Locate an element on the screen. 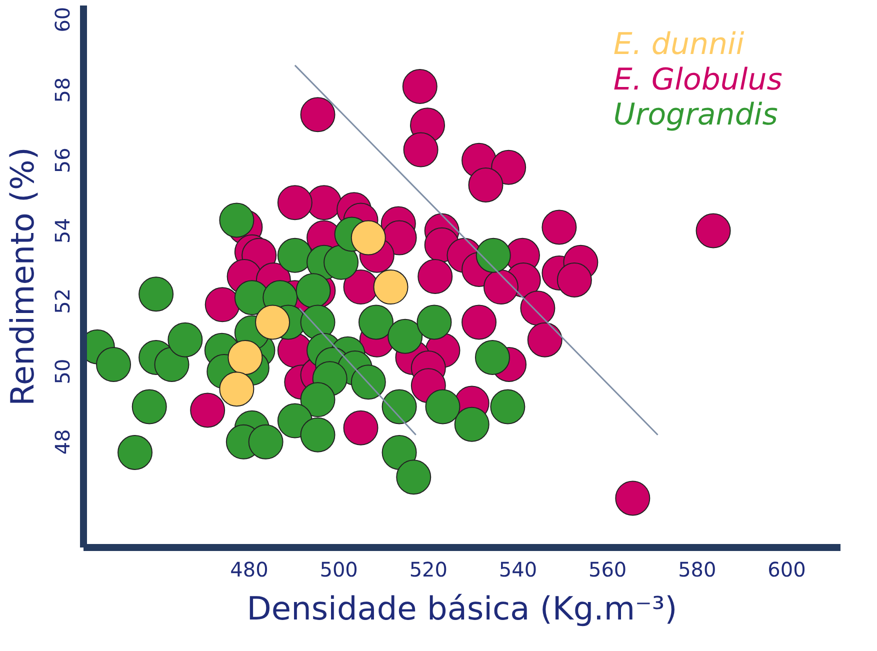  x-tick-label: 580 is located at coordinates (697, 570).